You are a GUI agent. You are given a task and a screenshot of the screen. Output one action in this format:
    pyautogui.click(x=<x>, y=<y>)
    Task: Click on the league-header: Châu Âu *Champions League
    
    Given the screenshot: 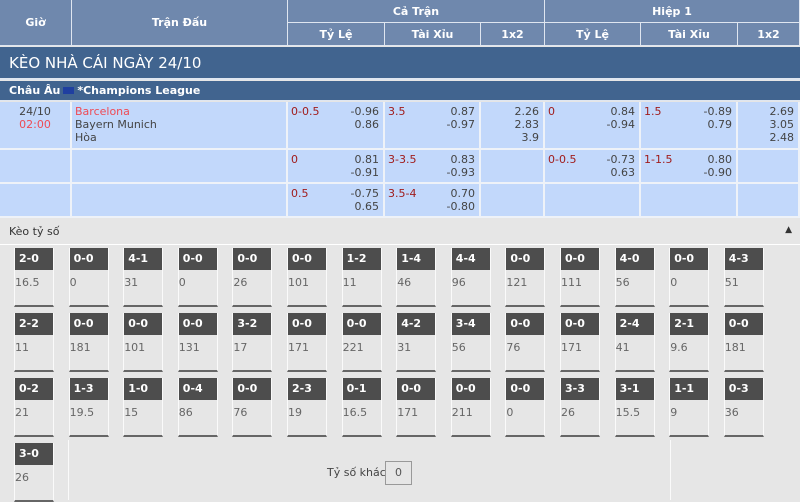 What is the action you would take?
    pyautogui.click(x=400, y=91)
    